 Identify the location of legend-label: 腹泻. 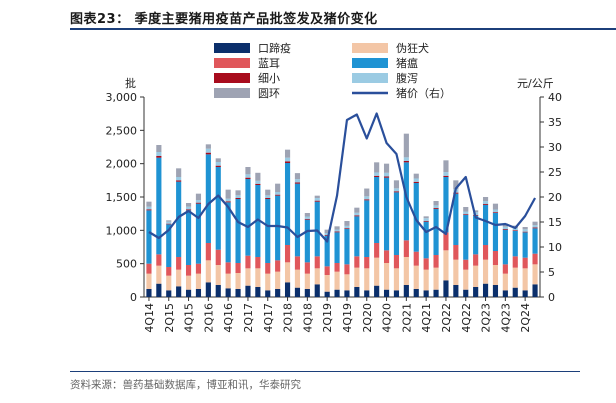
(407, 78).